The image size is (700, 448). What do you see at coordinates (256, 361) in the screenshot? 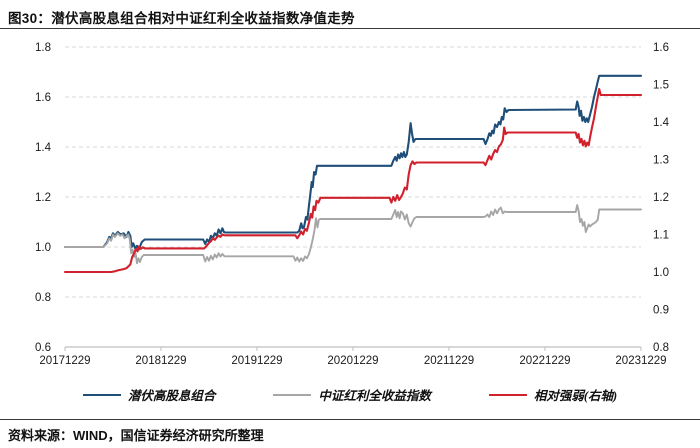
I see `x-axis-label: 20191229` at bounding box center [256, 361].